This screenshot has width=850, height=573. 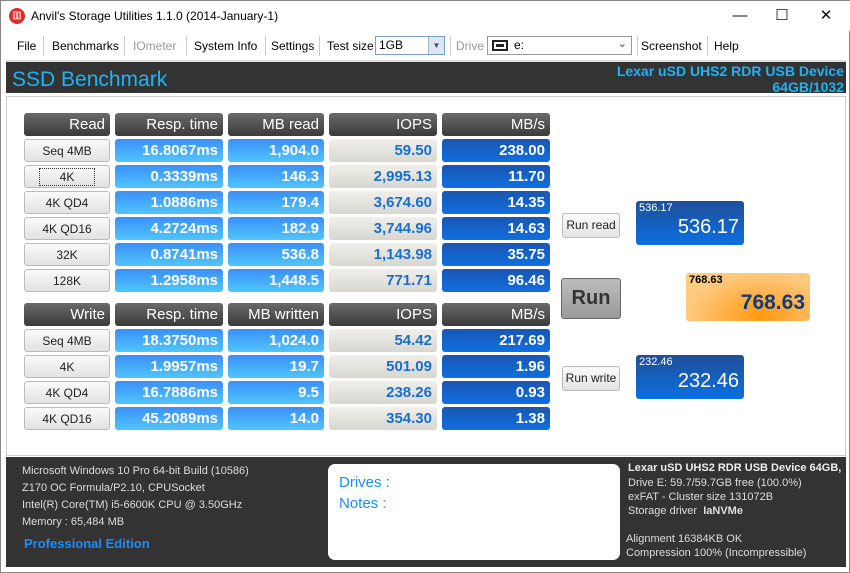 What do you see at coordinates (591, 225) in the screenshot?
I see `run-read-button: Run read` at bounding box center [591, 225].